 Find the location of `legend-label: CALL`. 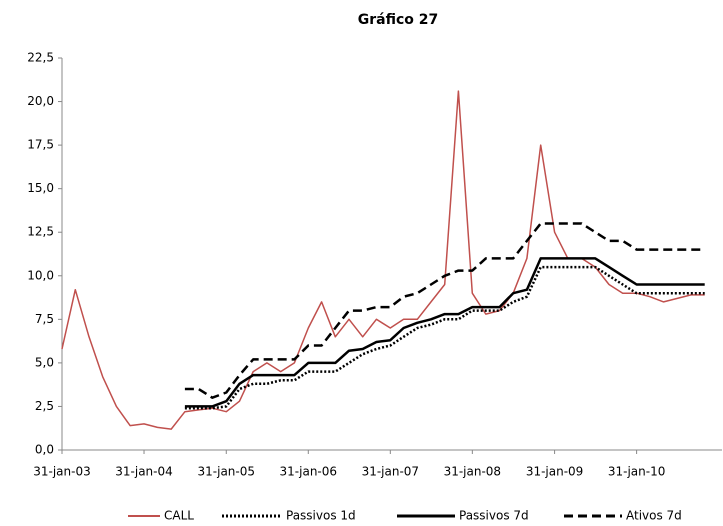

legend-label: CALL is located at coordinates (179, 516).